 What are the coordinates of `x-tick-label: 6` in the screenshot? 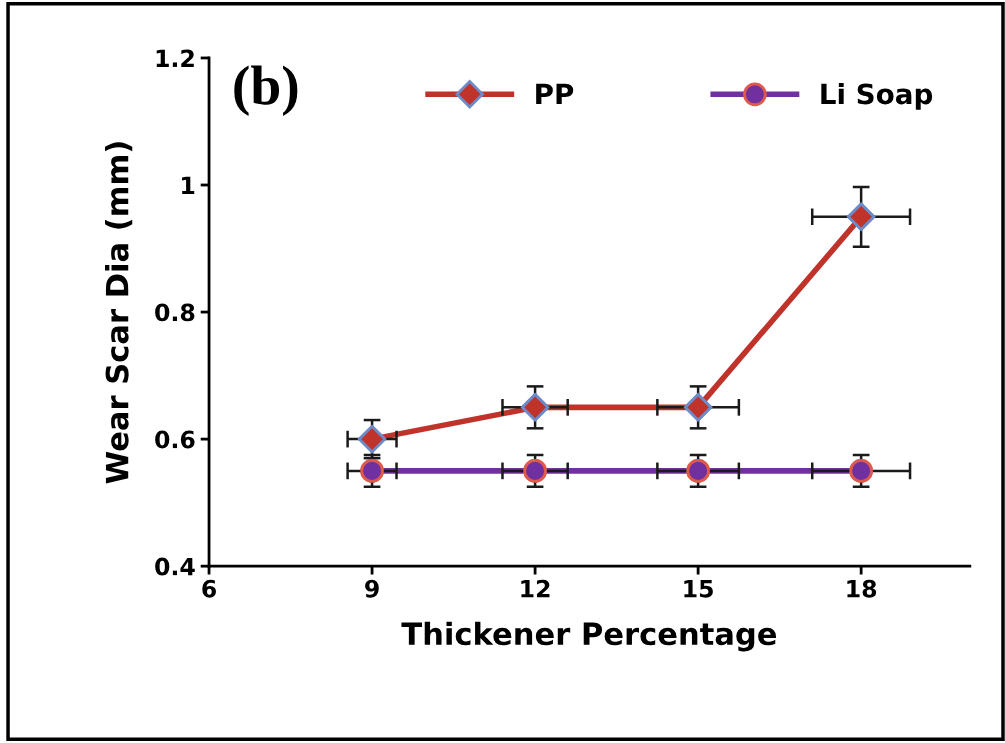 It's located at (209, 588).